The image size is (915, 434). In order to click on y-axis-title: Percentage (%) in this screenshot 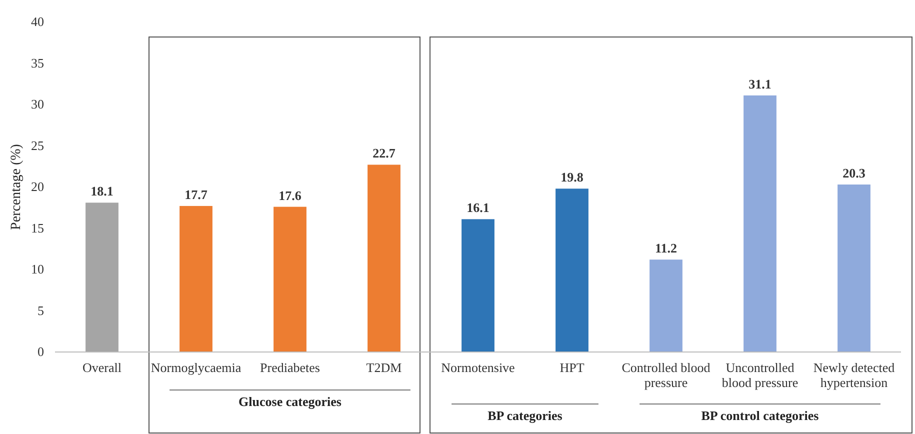, I will do `click(16, 187)`.